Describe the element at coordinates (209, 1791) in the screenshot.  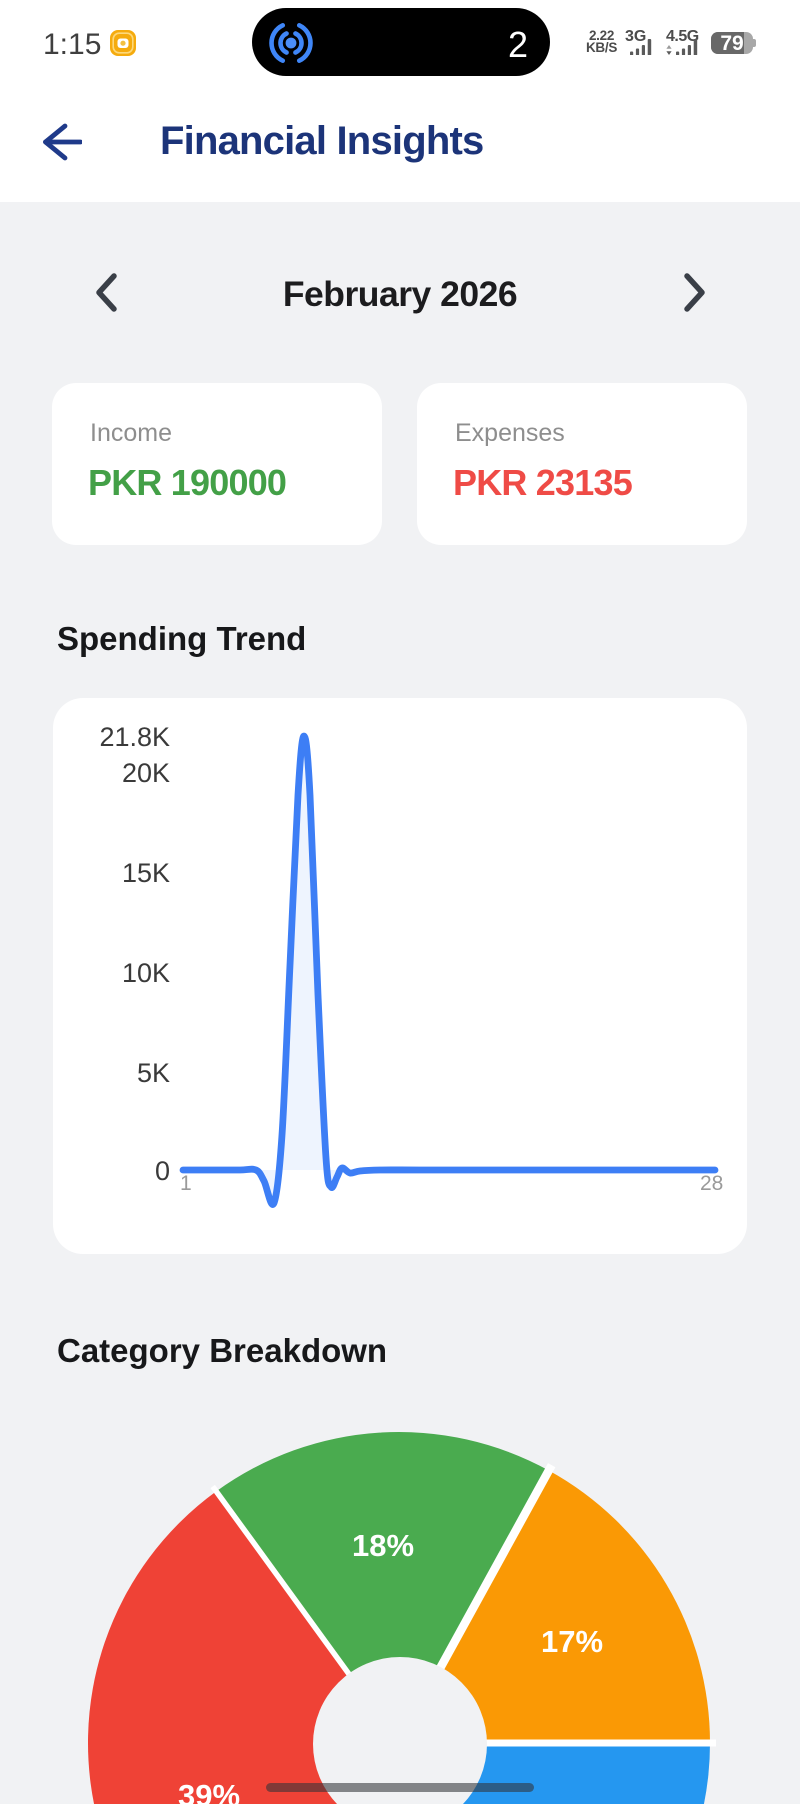
I see `svg-text: 39%` at that location.